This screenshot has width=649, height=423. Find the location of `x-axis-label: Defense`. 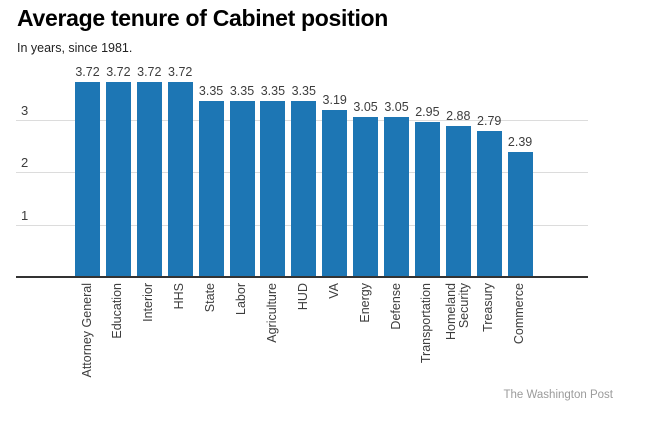

x-axis-label: Defense is located at coordinates (395, 306).